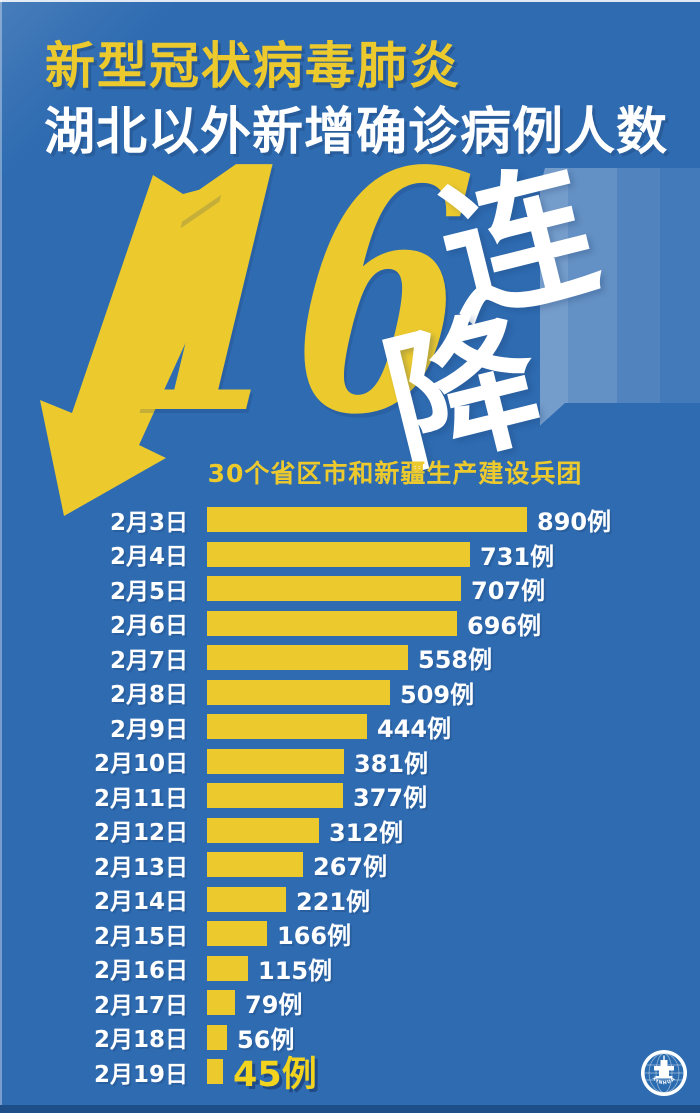  Describe the element at coordinates (140, 867) in the screenshot. I see `date-label: 2月13日` at that location.